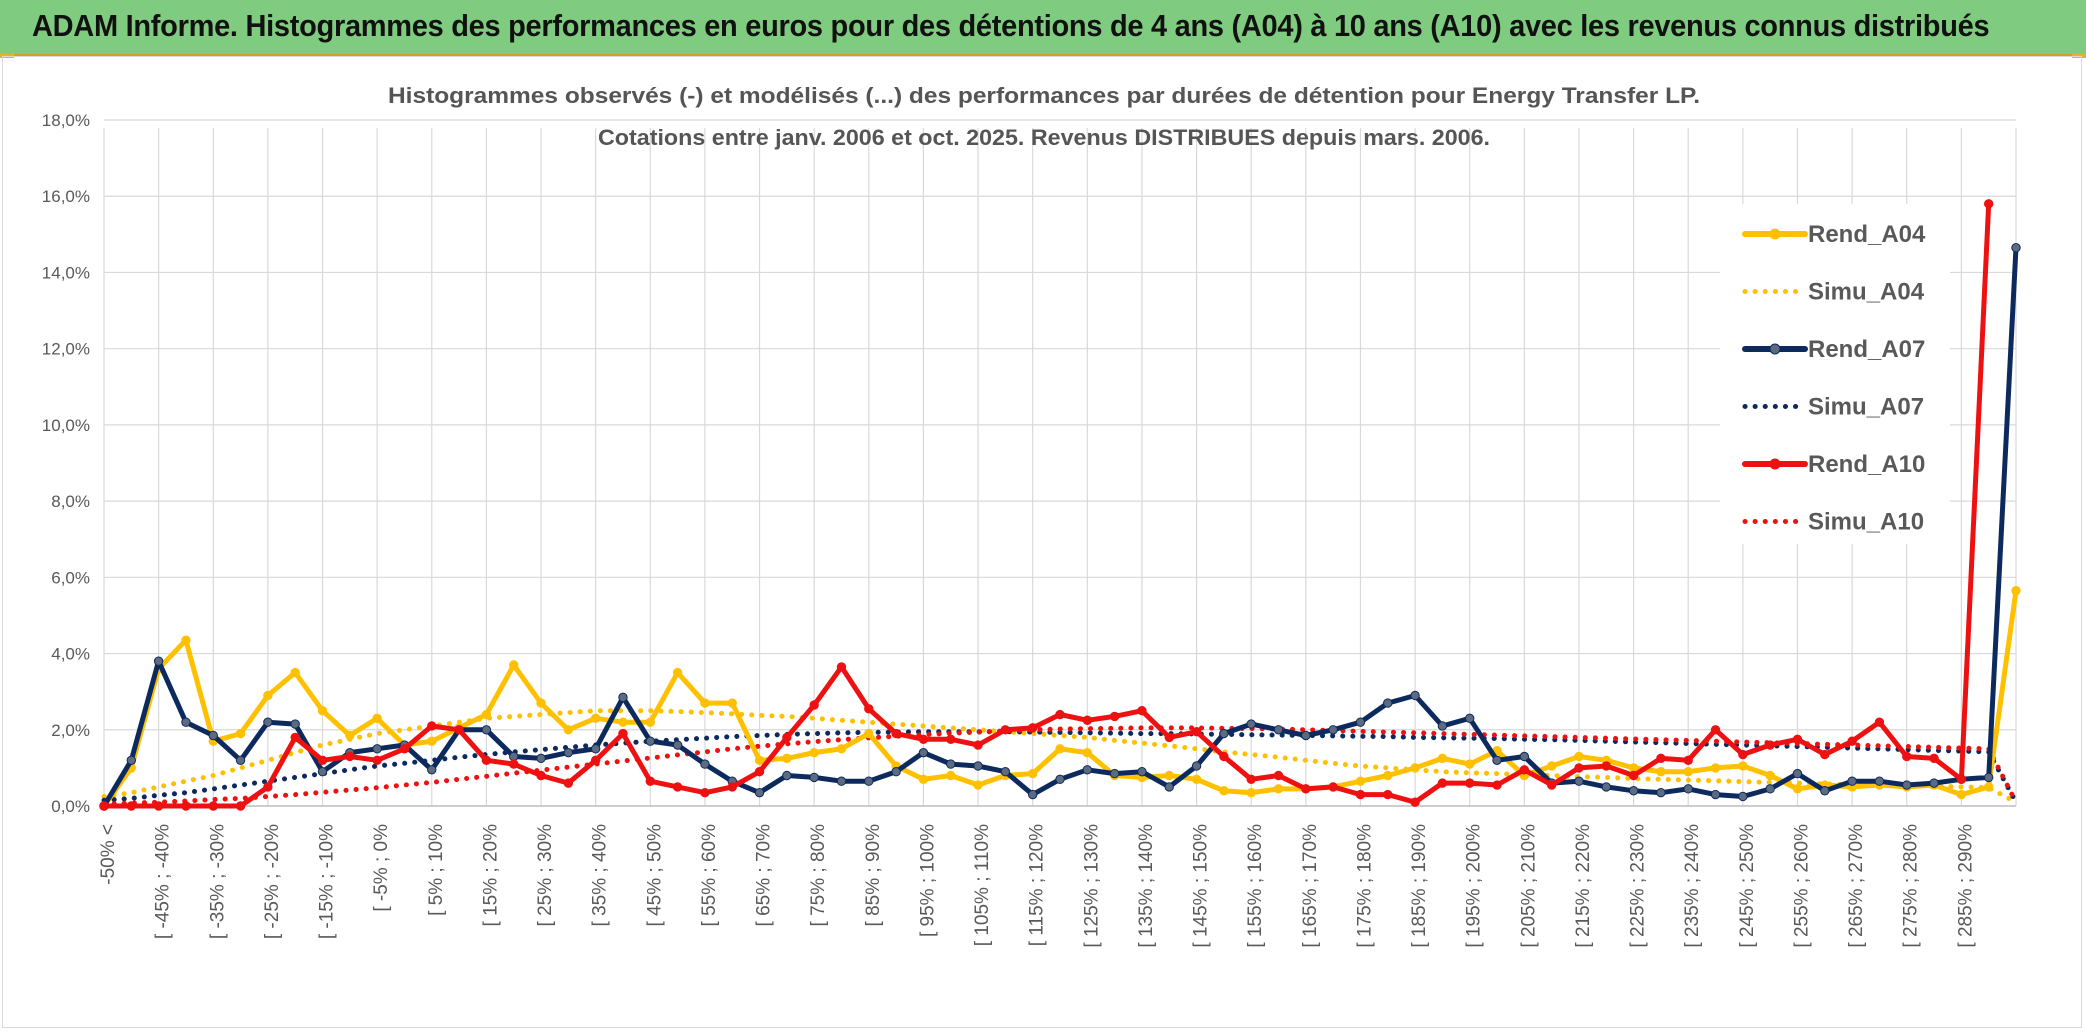 Image resolution: width=2086 pixels, height=1033 pixels. What do you see at coordinates (1364, 886) in the screenshot?
I see `x-tick-label: [ 175% ; 180%` at bounding box center [1364, 886].